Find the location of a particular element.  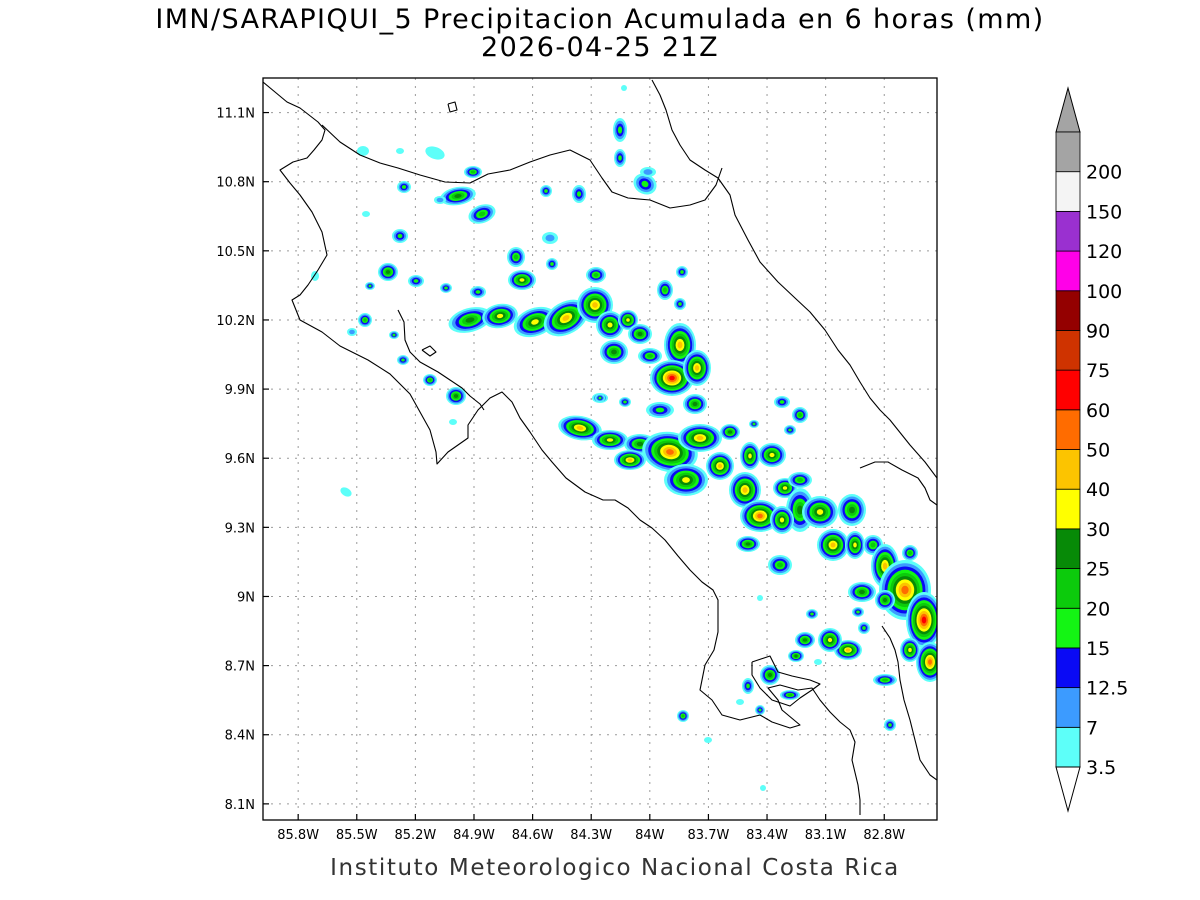

colorbar-label: 20 is located at coordinates (1098, 609).